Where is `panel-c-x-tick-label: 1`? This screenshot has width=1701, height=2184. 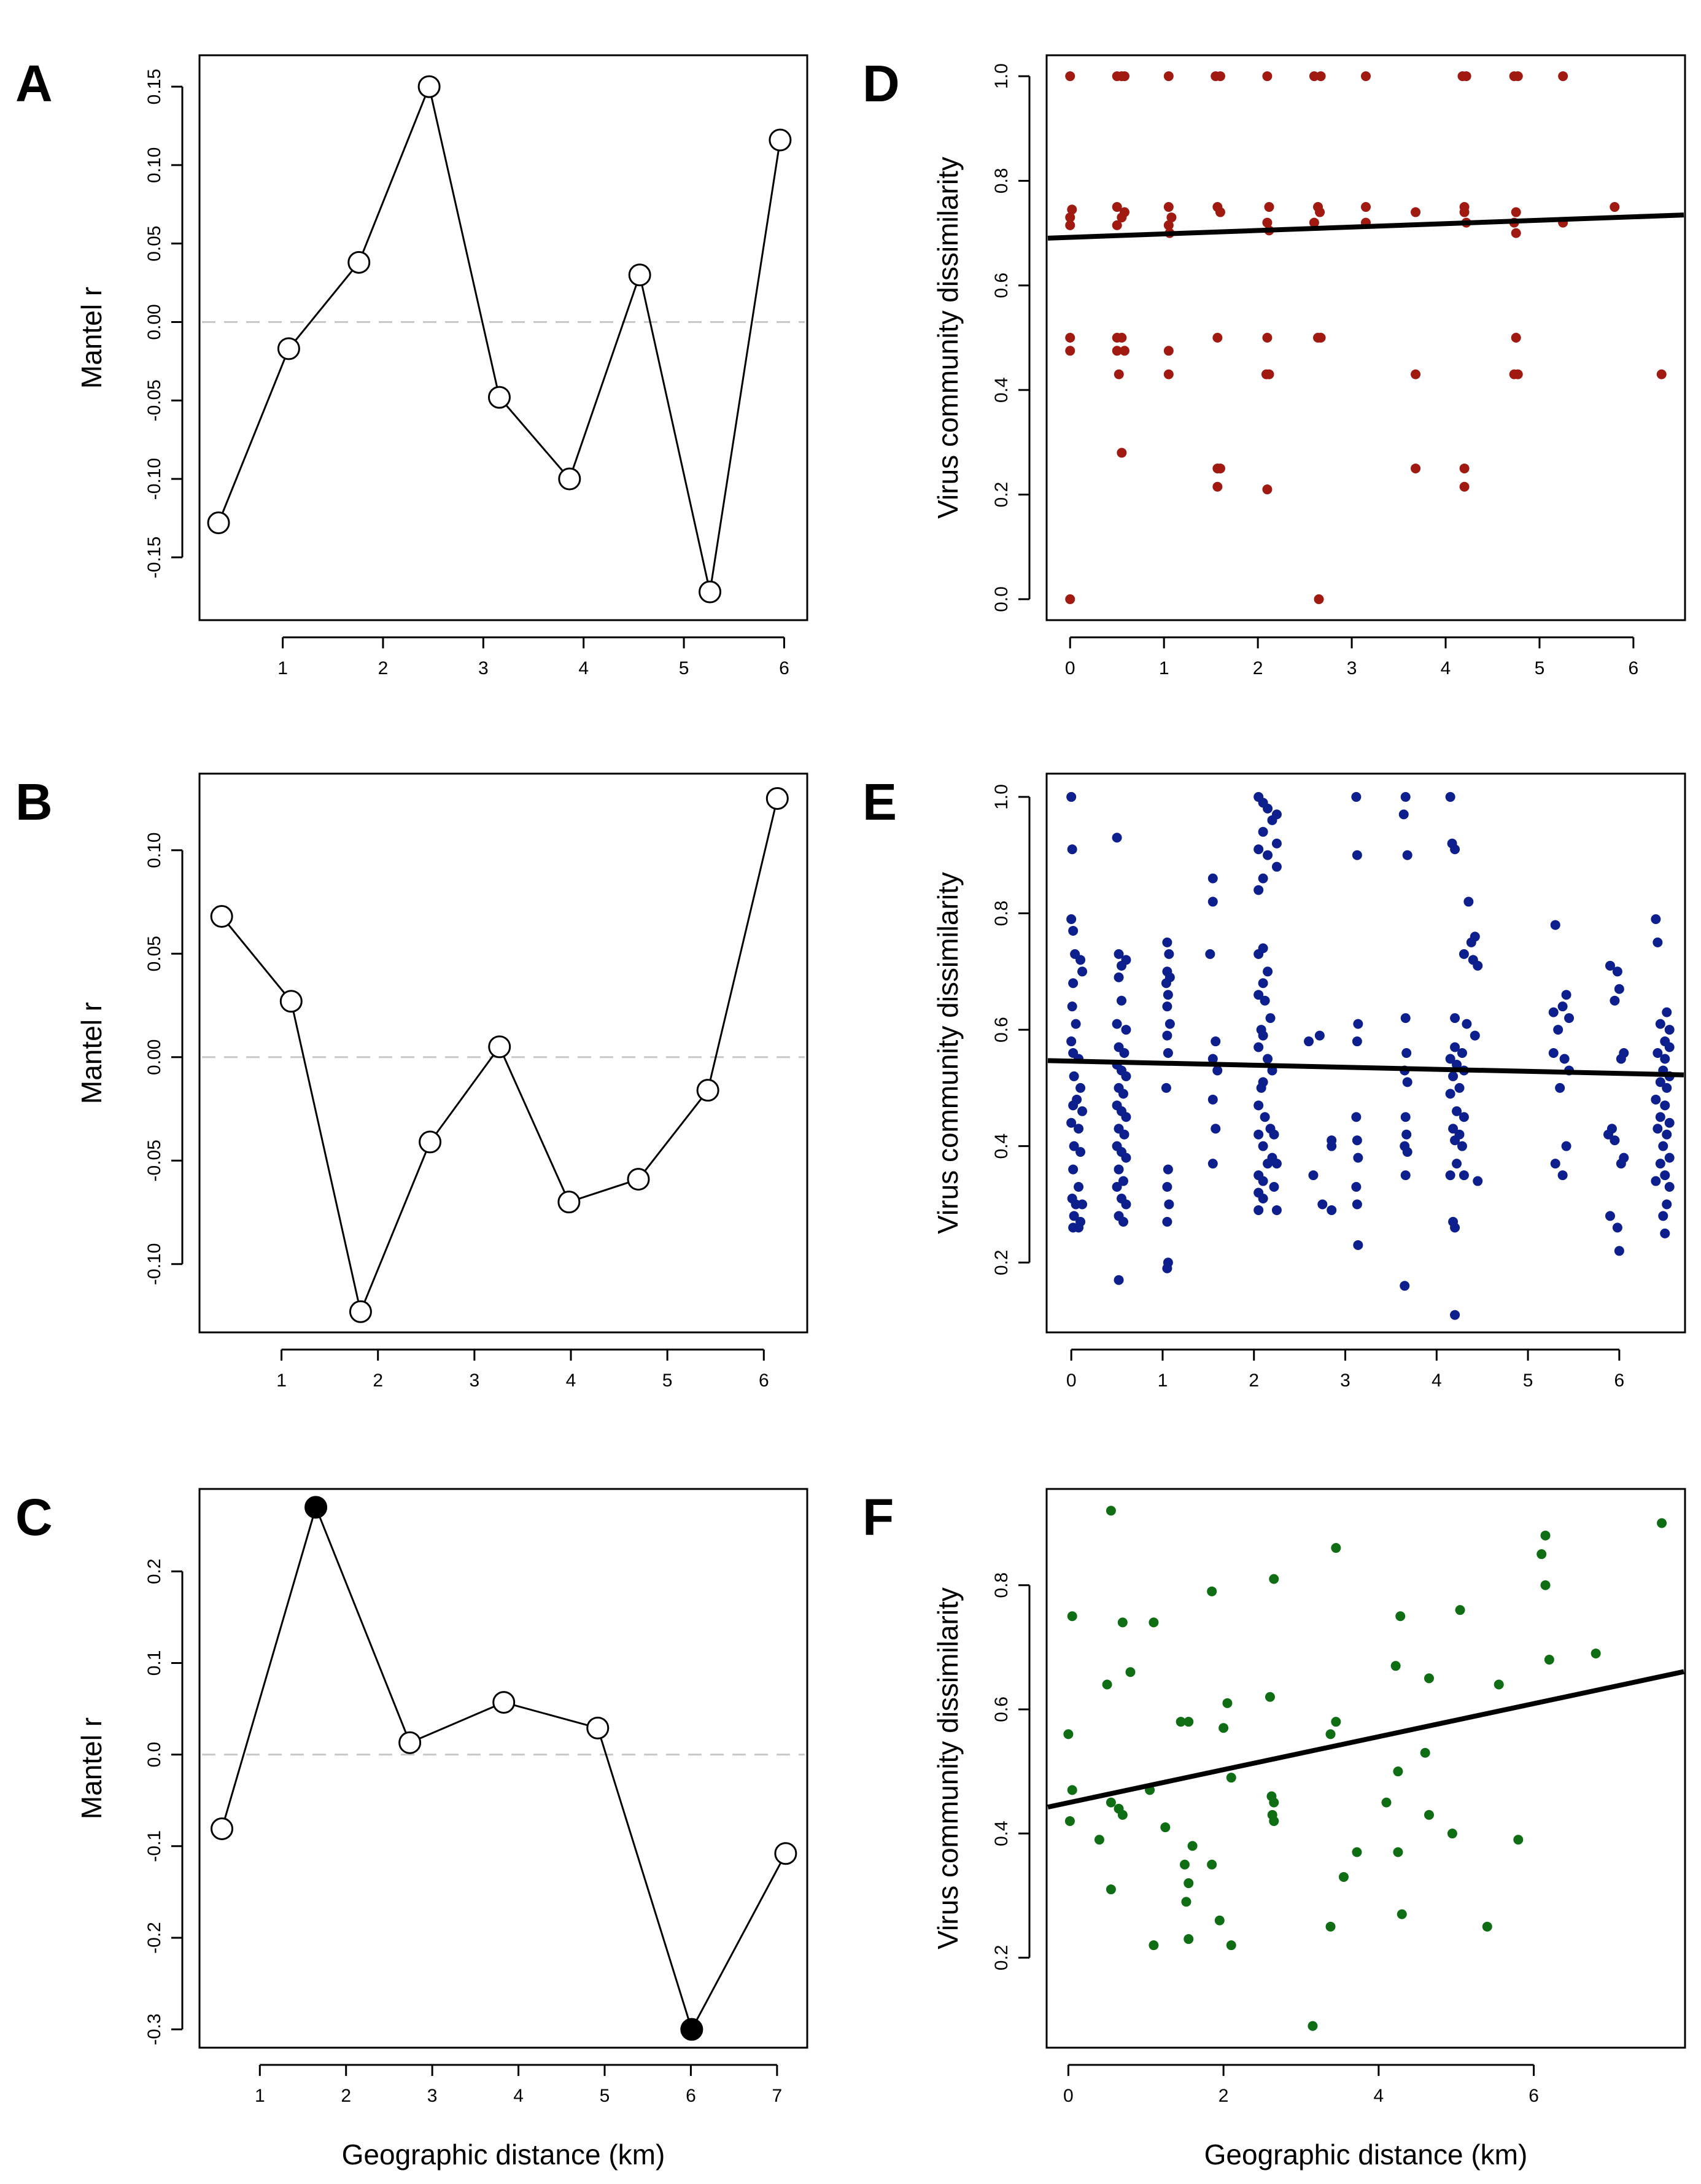 panel-c-x-tick-label: 1 is located at coordinates (260, 2096).